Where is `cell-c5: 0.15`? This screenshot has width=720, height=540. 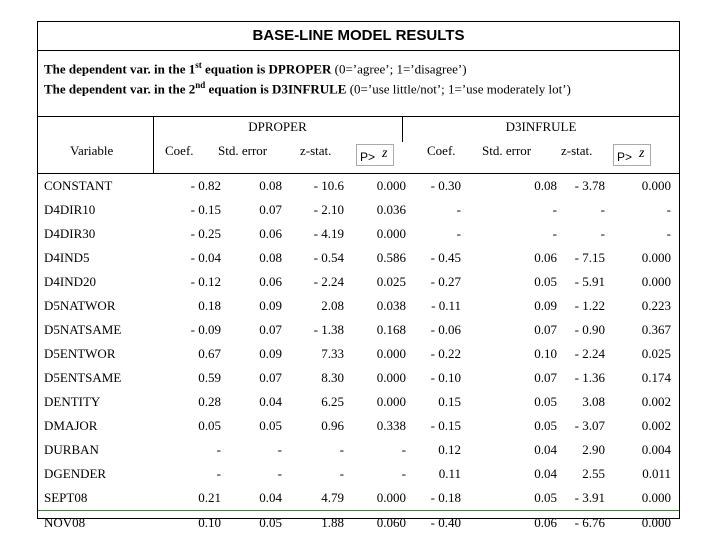
cell-c5: 0.15 is located at coordinates (449, 401).